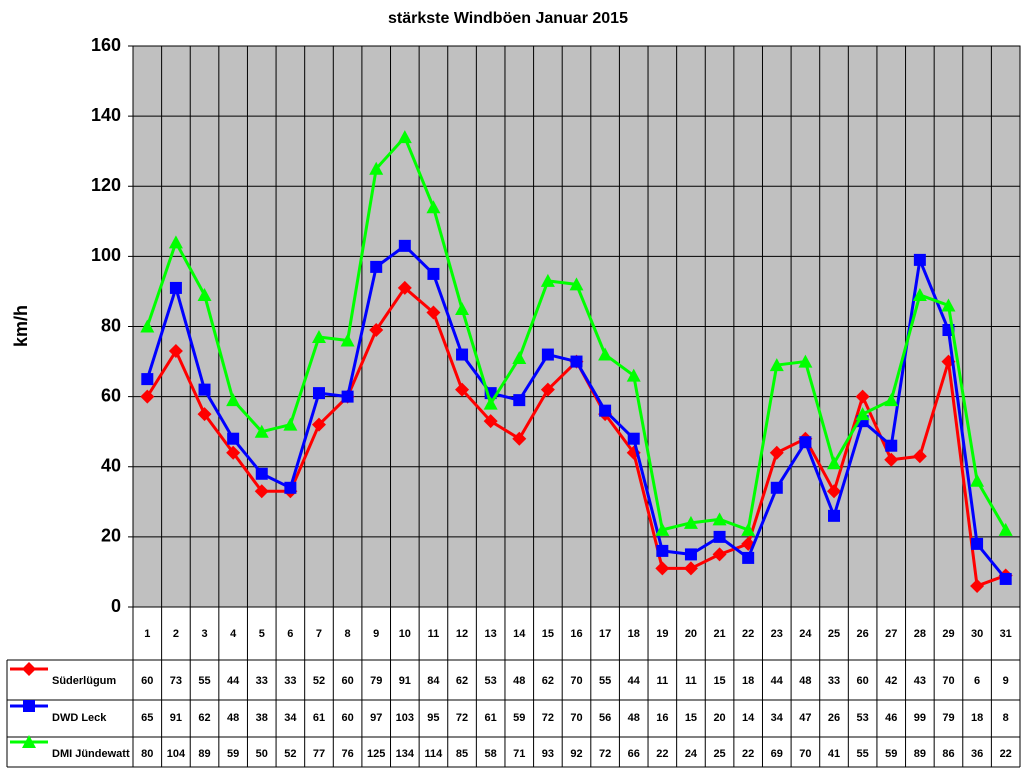 The height and width of the screenshot is (768, 1024). I want to click on table-value: 8, so click(1006, 718).